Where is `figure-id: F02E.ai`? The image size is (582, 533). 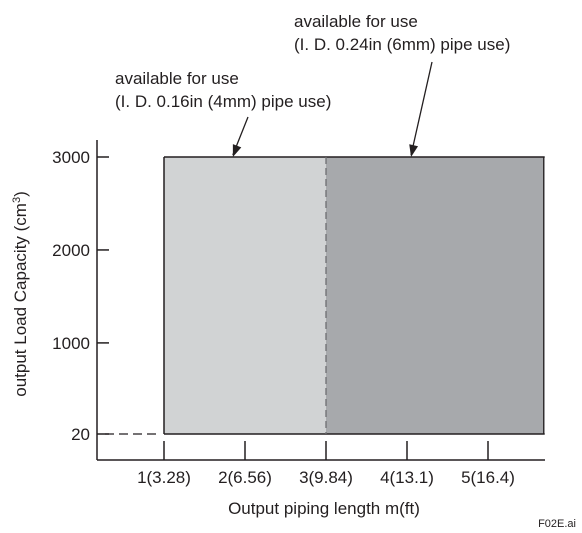 figure-id: F02E.ai is located at coordinates (557, 524).